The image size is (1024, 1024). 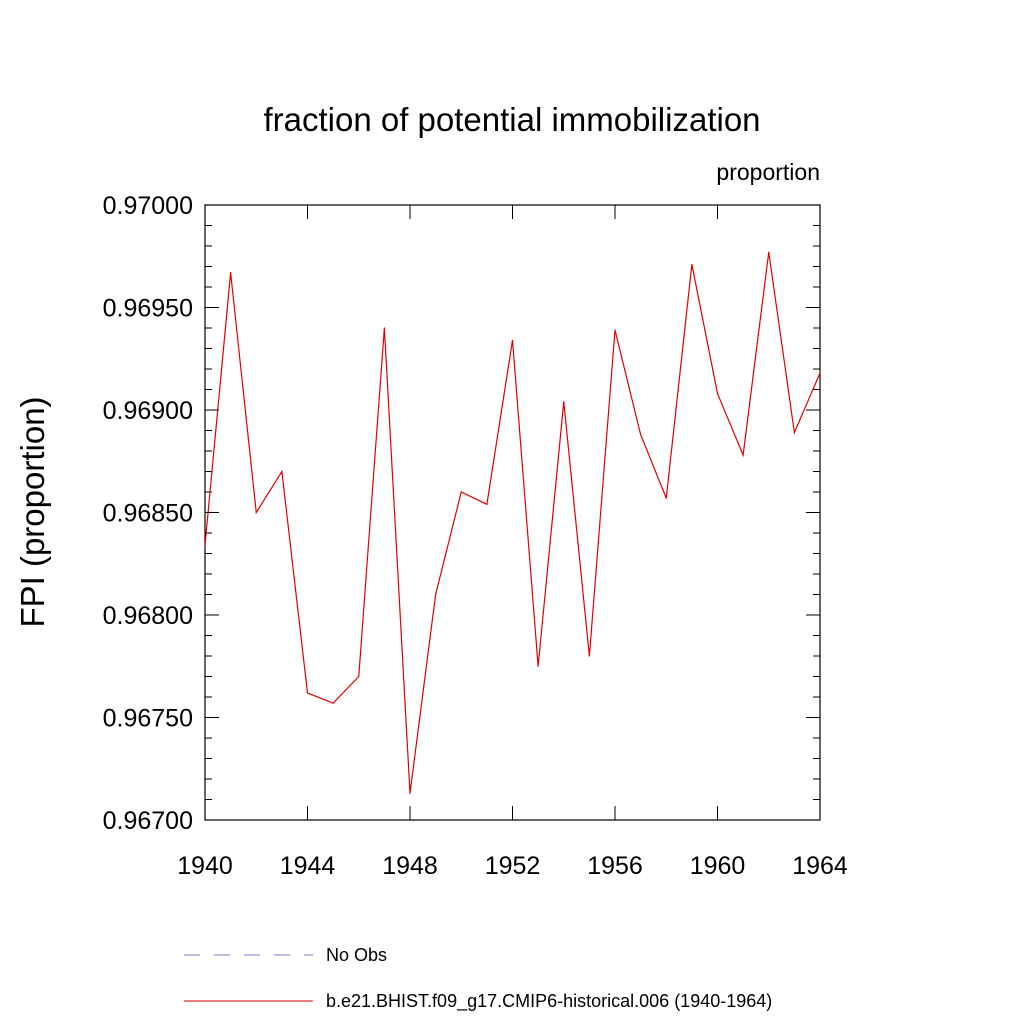 I want to click on chart-title: fraction of potential immobilization, so click(x=511, y=119).